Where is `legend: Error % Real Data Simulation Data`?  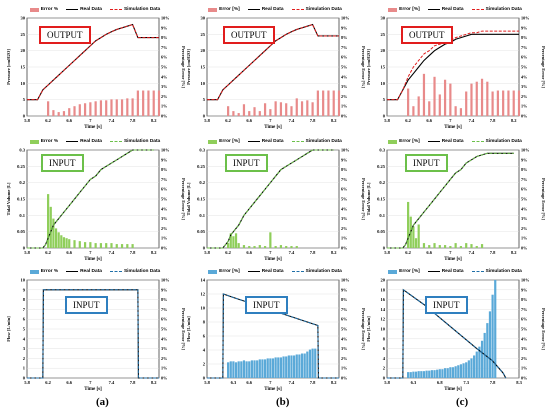
legend: Error % Real Data Simulation Data is located at coordinates (95, 9).